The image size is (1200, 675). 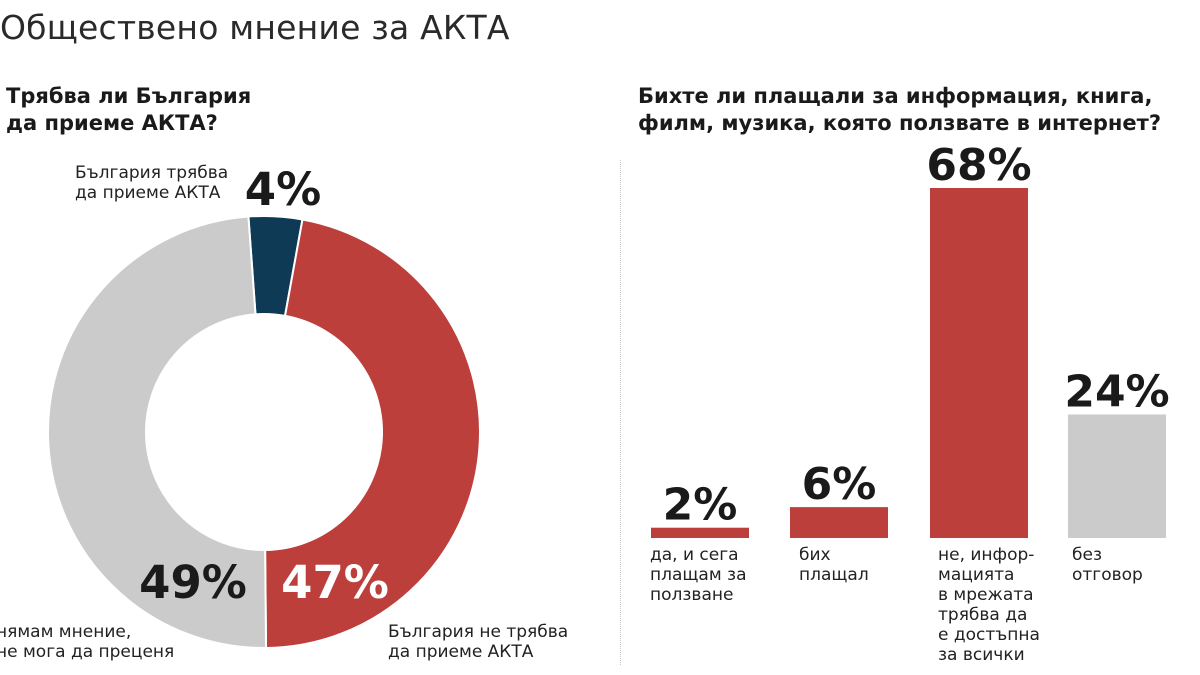 I want to click on bar-category-1-line-2: плащам за, so click(x=698, y=575).